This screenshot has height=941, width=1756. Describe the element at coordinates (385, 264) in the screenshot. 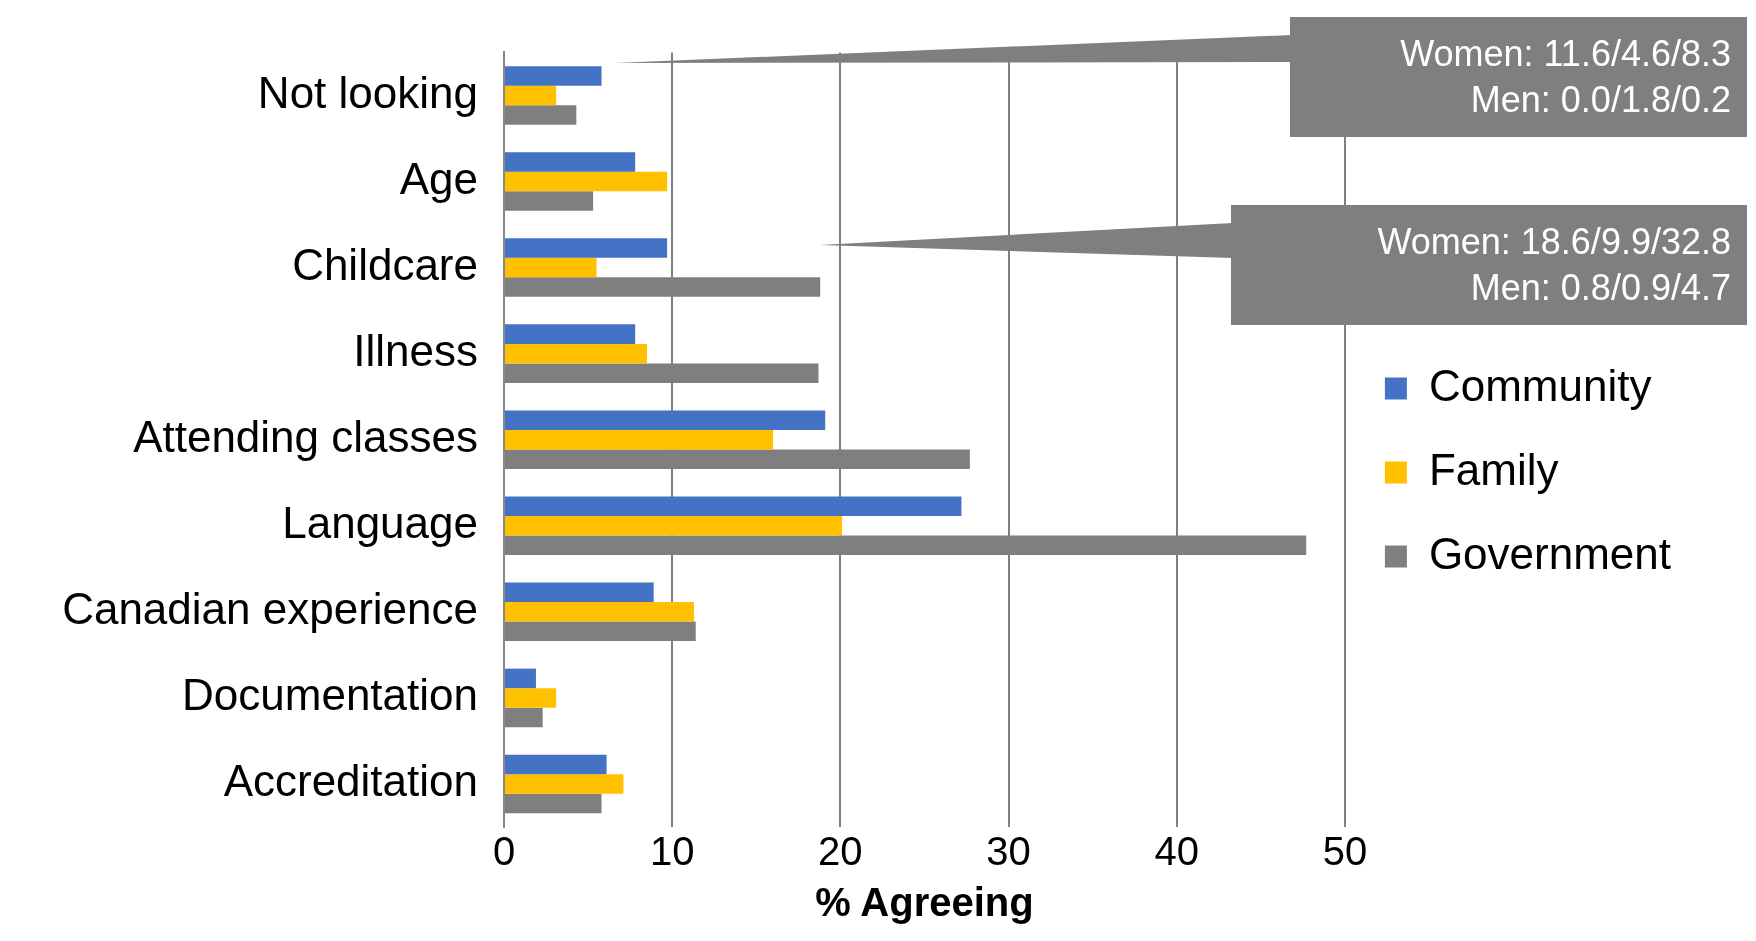

I see `y-tick-label: Childcare` at that location.